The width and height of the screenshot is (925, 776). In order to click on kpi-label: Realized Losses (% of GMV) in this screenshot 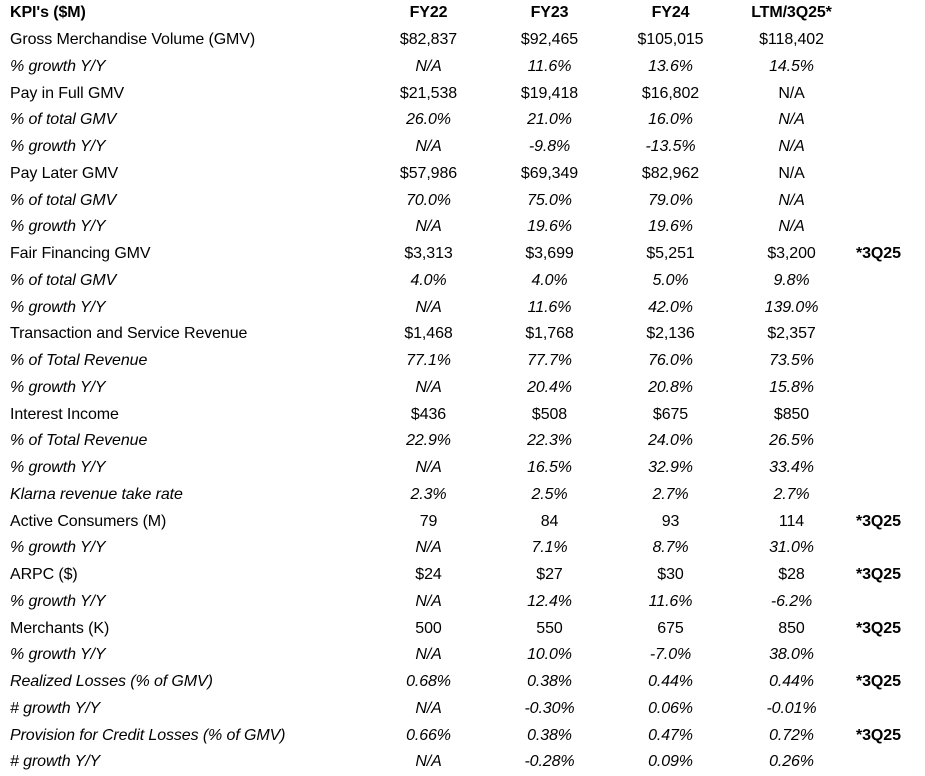, I will do `click(111, 682)`.